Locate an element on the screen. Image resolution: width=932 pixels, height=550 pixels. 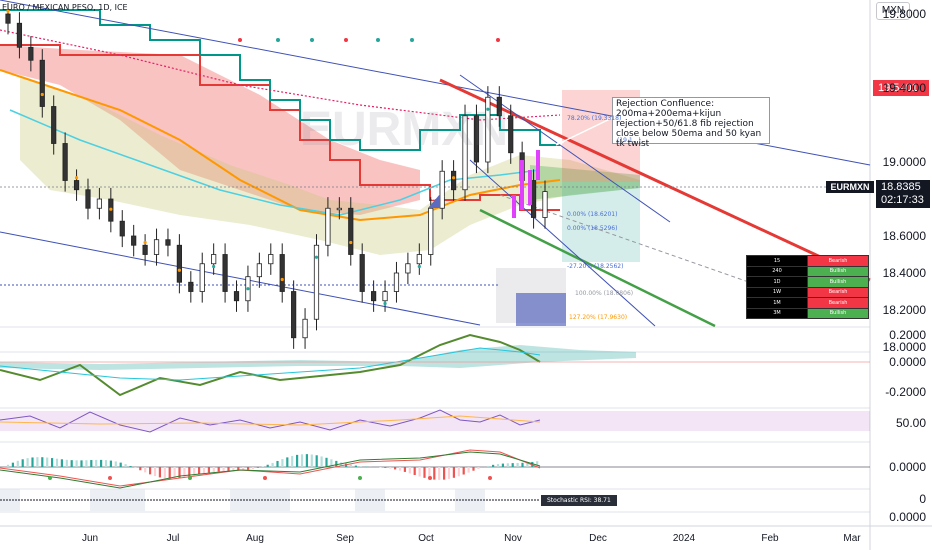
watermark: EURMXN is located at coordinates (404, 129).